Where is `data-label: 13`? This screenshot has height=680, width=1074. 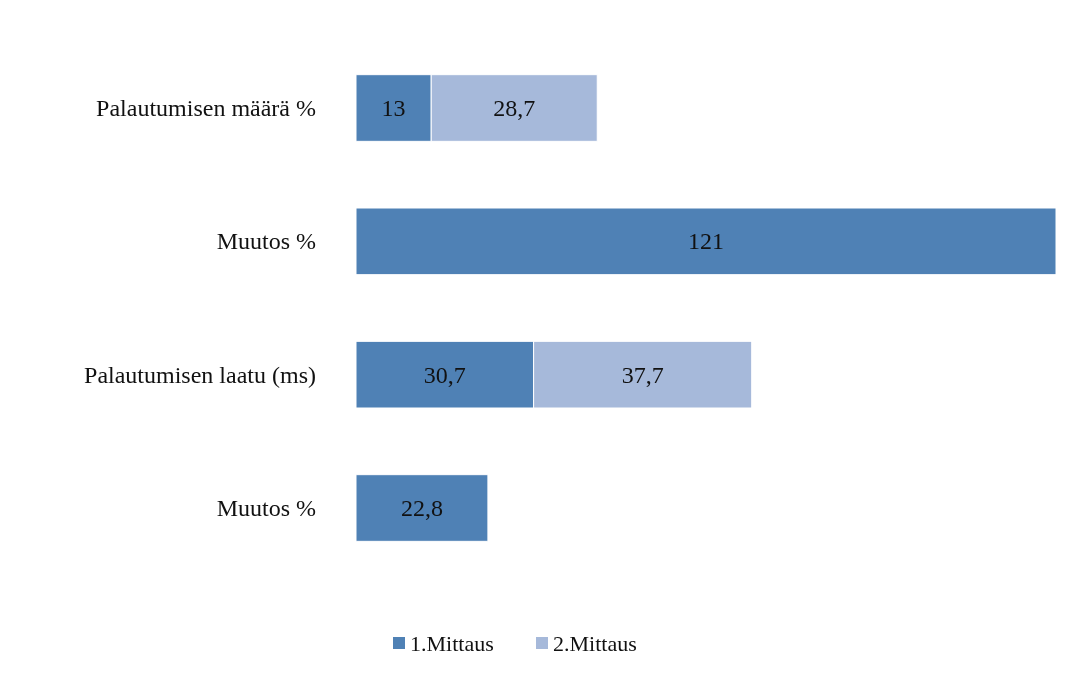 data-label: 13 is located at coordinates (393, 108).